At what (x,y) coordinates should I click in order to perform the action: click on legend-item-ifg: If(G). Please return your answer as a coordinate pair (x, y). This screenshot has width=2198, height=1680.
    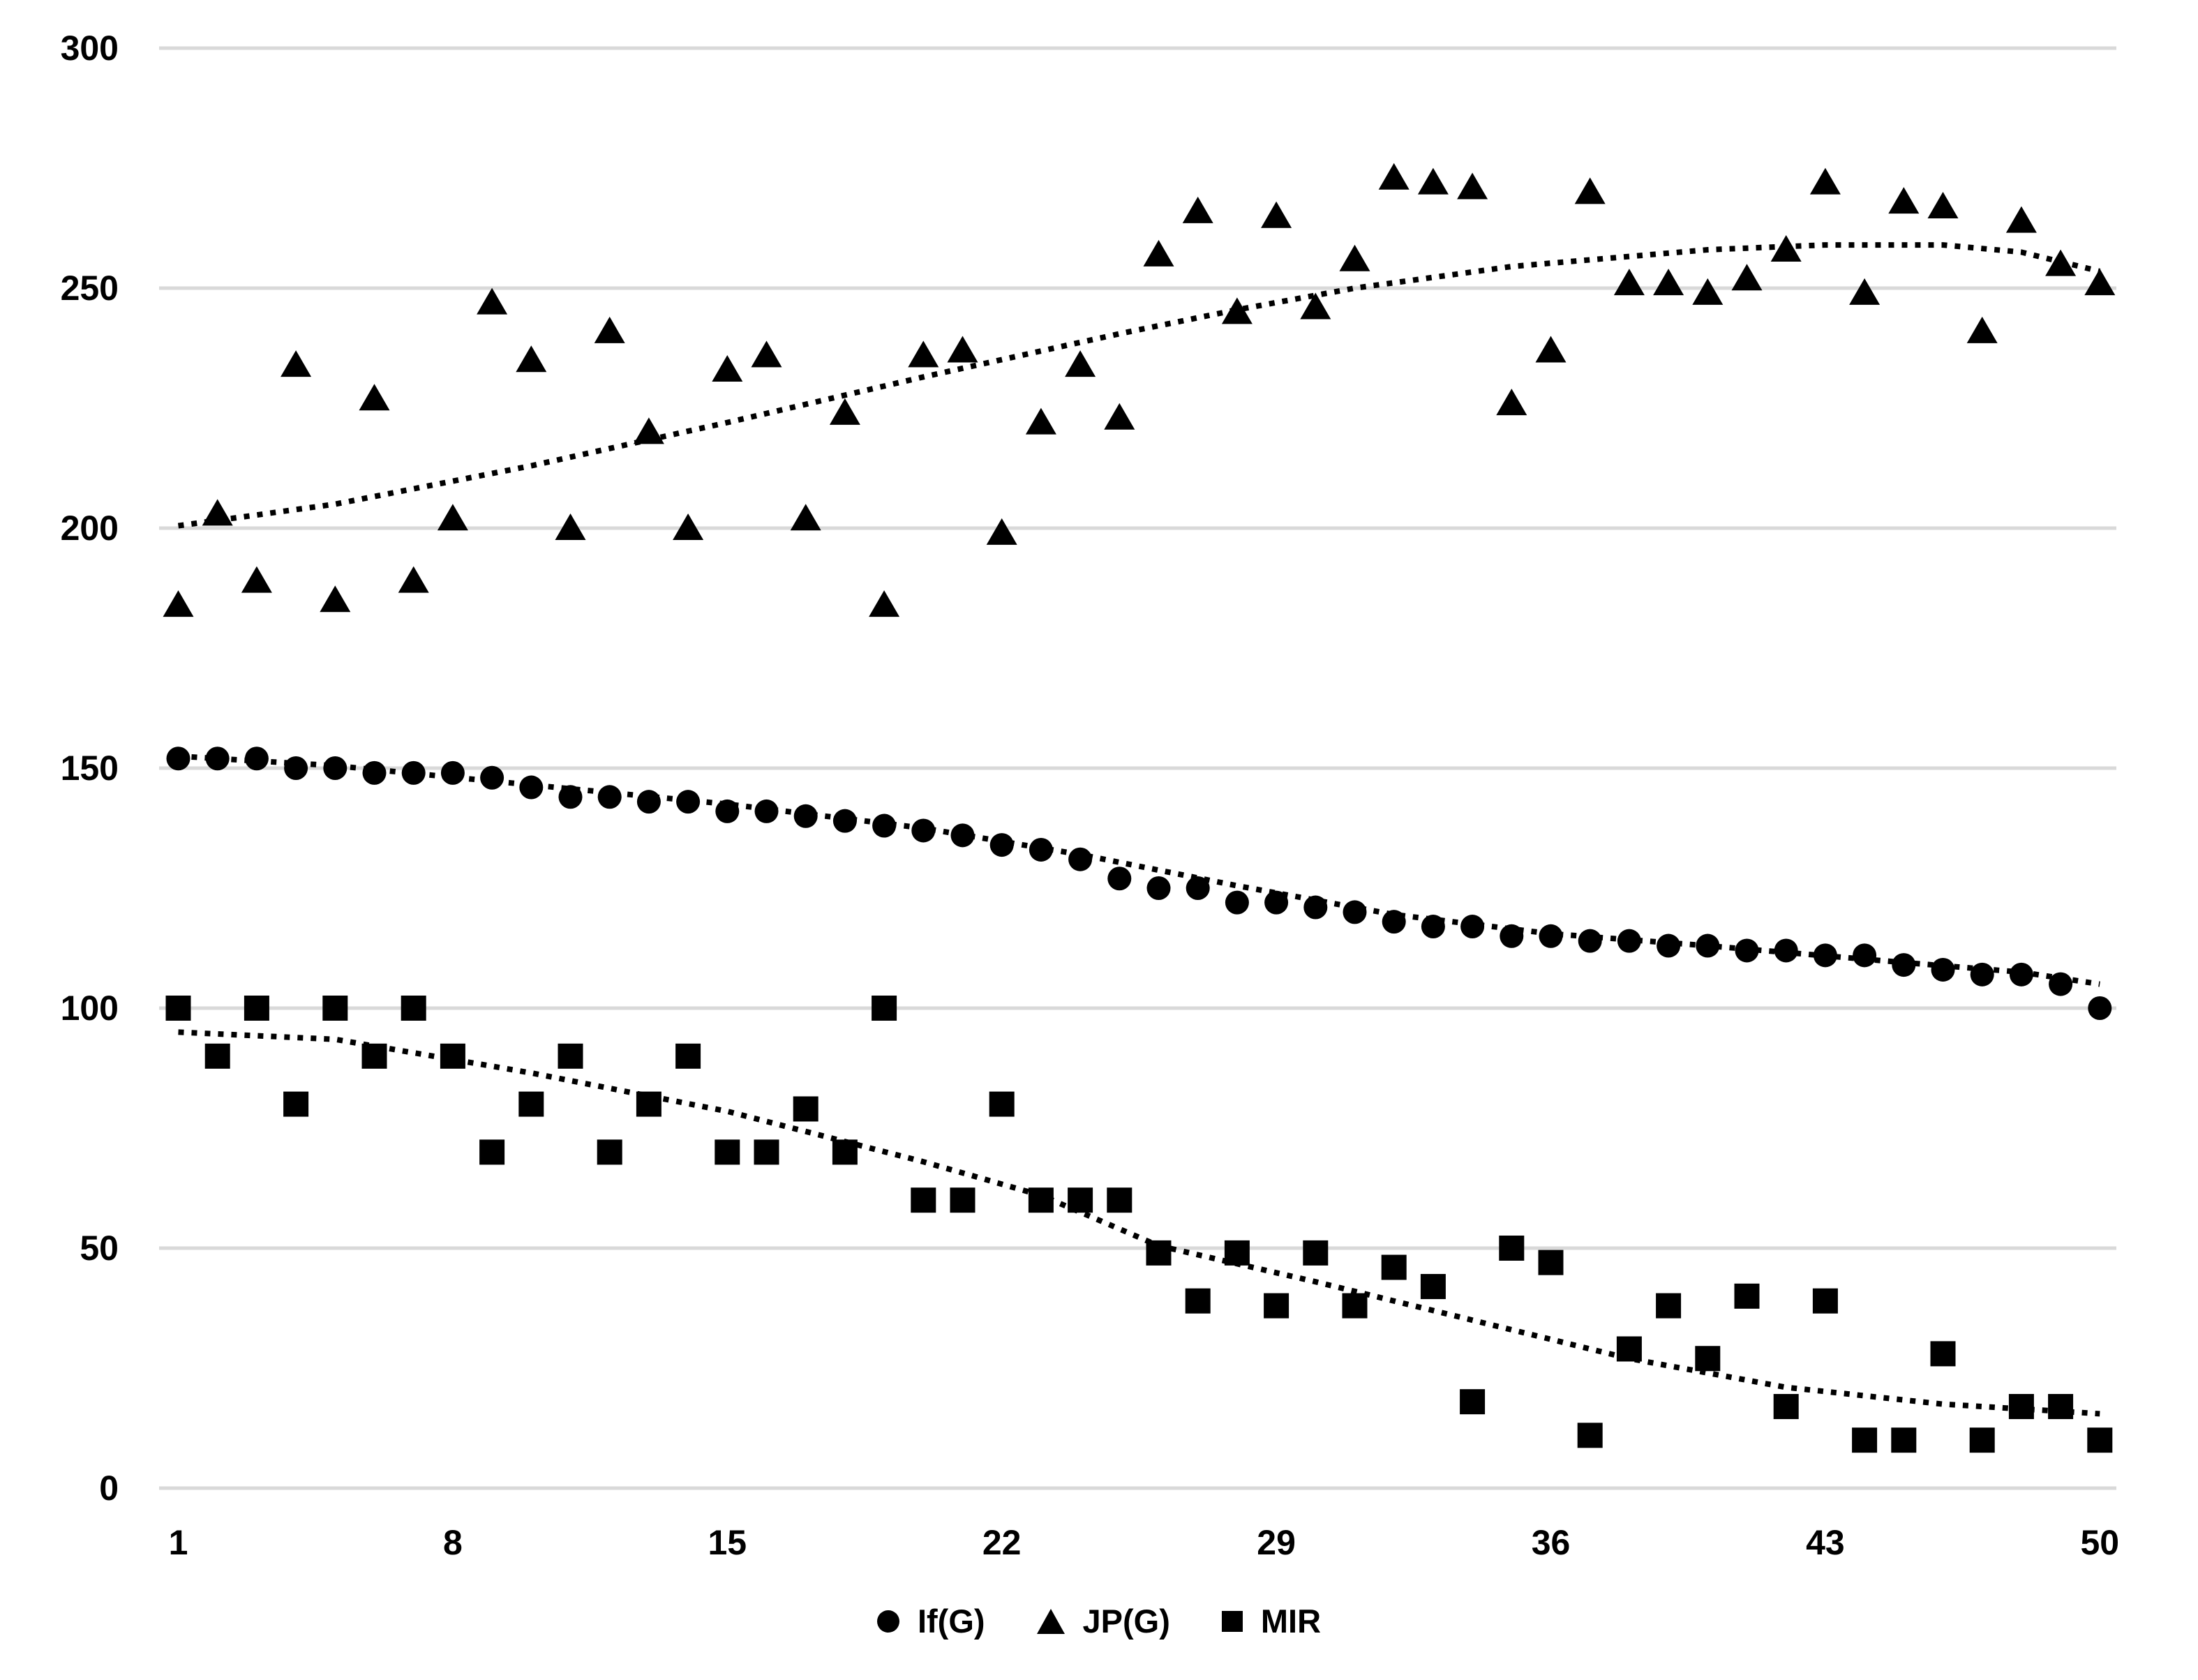
    Looking at the image, I should click on (930, 1621).